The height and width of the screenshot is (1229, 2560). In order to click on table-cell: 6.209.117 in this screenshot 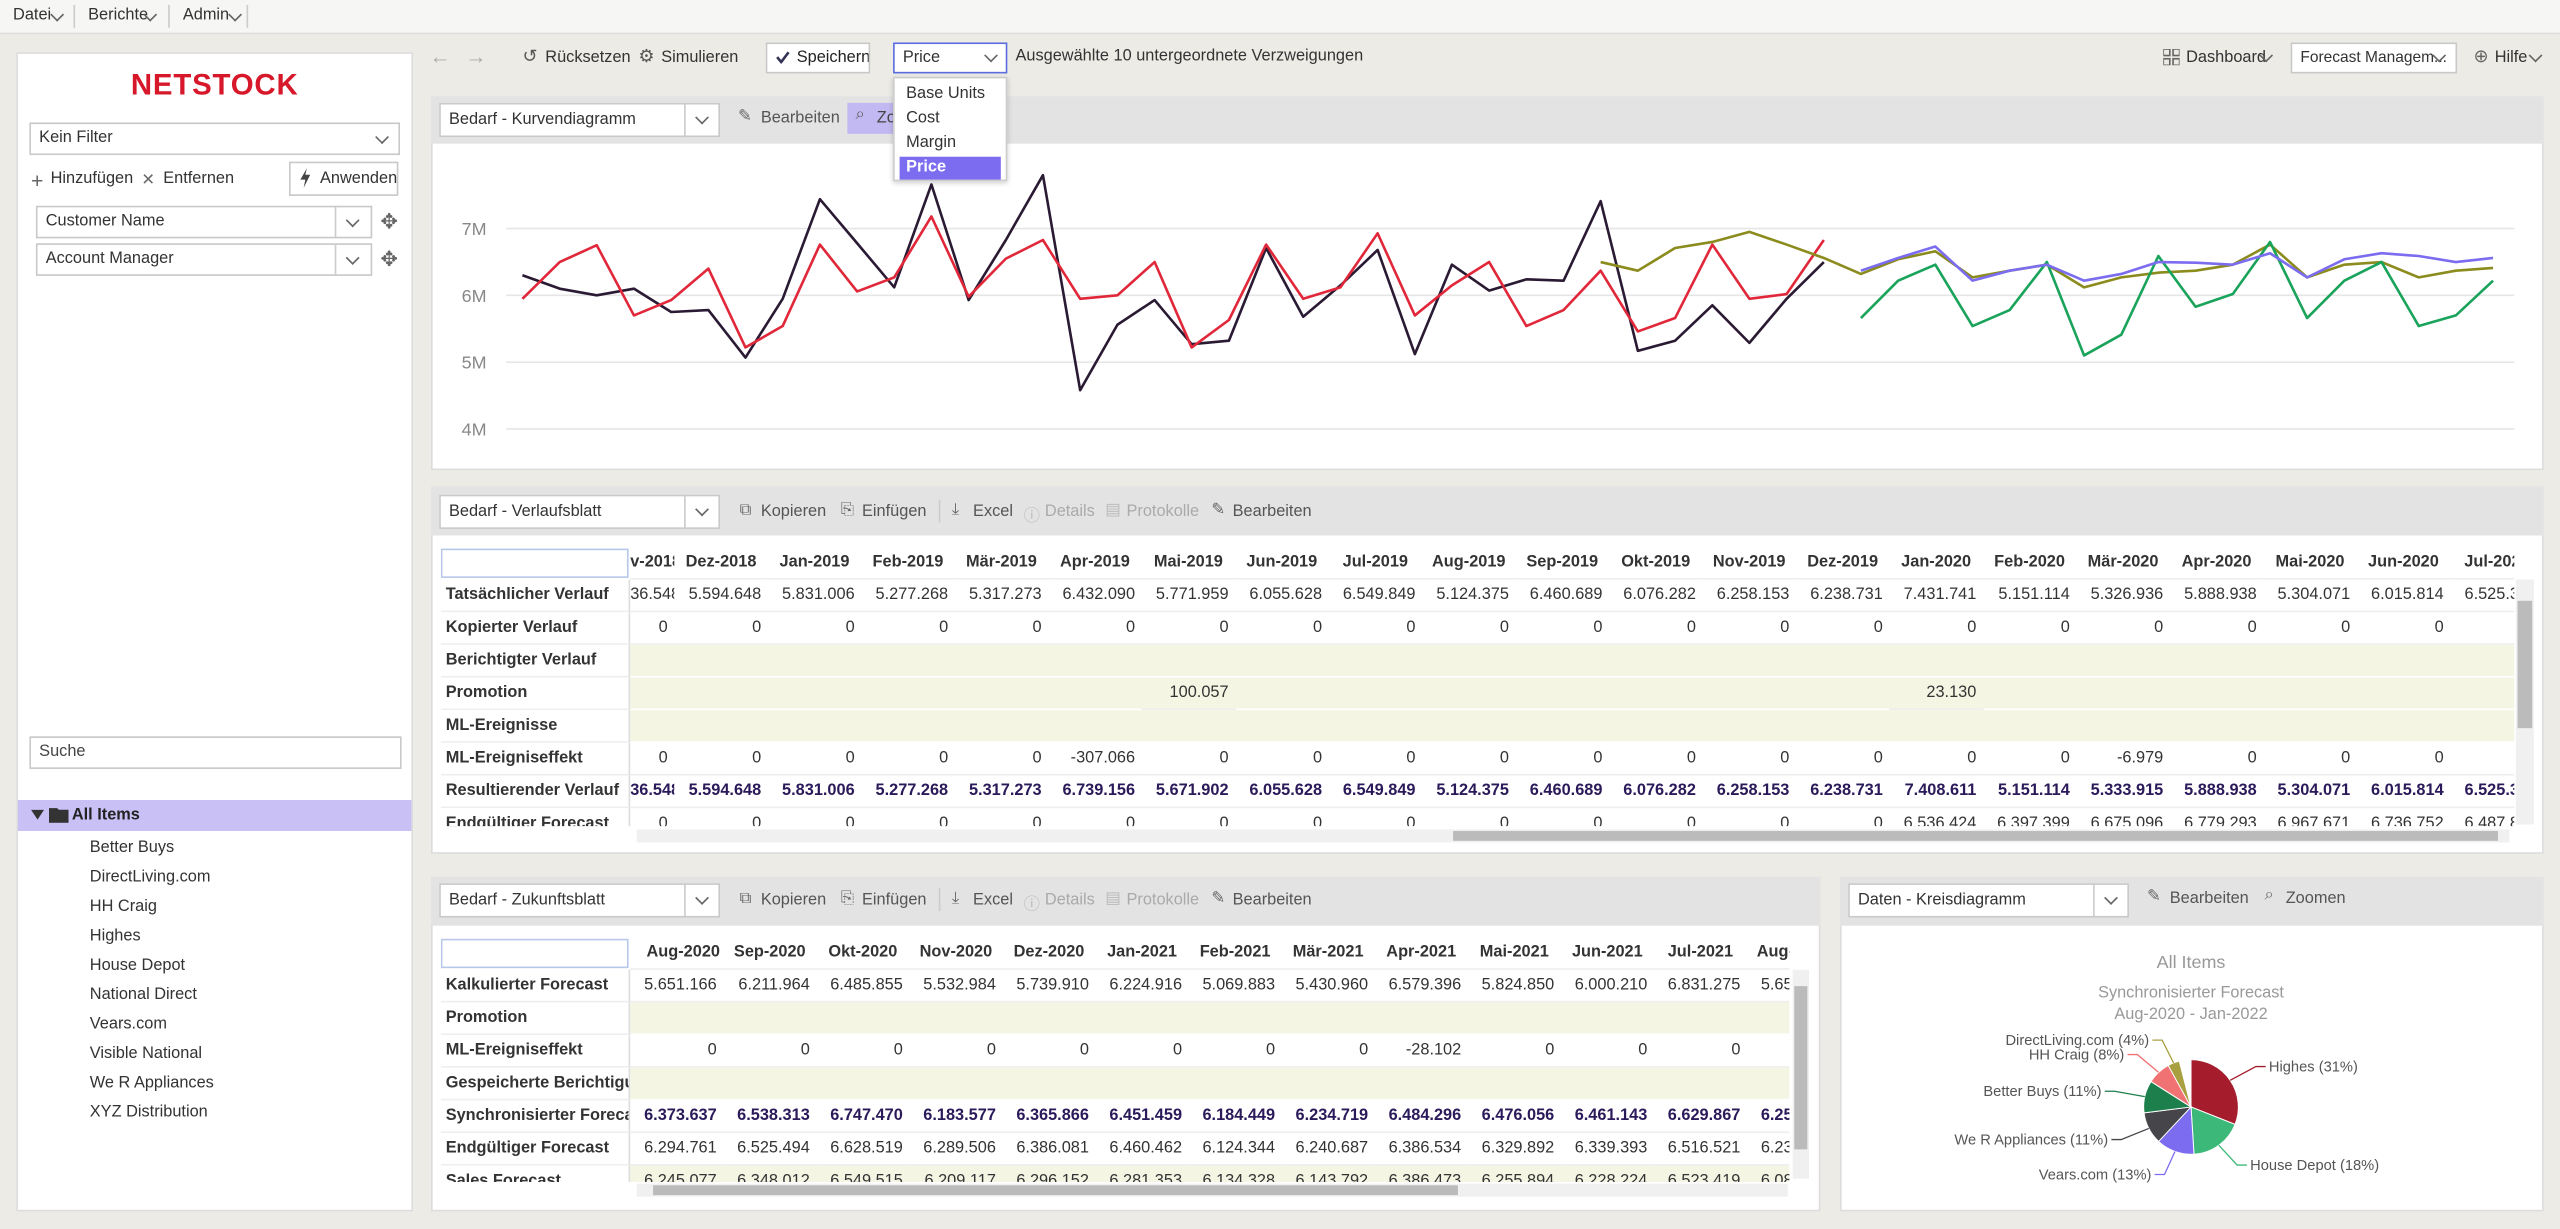, I will do `click(955, 1174)`.